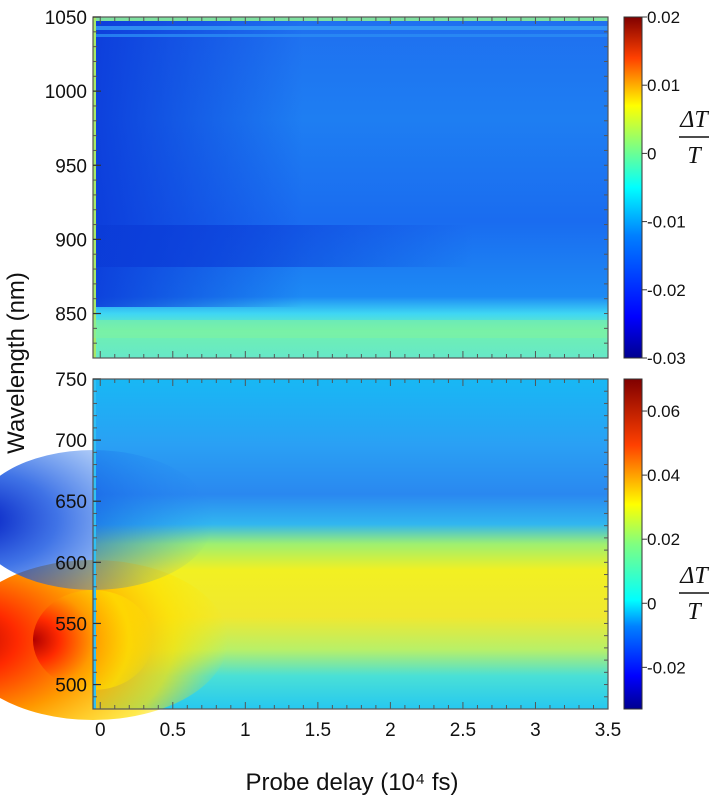 The width and height of the screenshot is (727, 810). Describe the element at coordinates (535, 730) in the screenshot. I see `x-tick-label: 3` at that location.